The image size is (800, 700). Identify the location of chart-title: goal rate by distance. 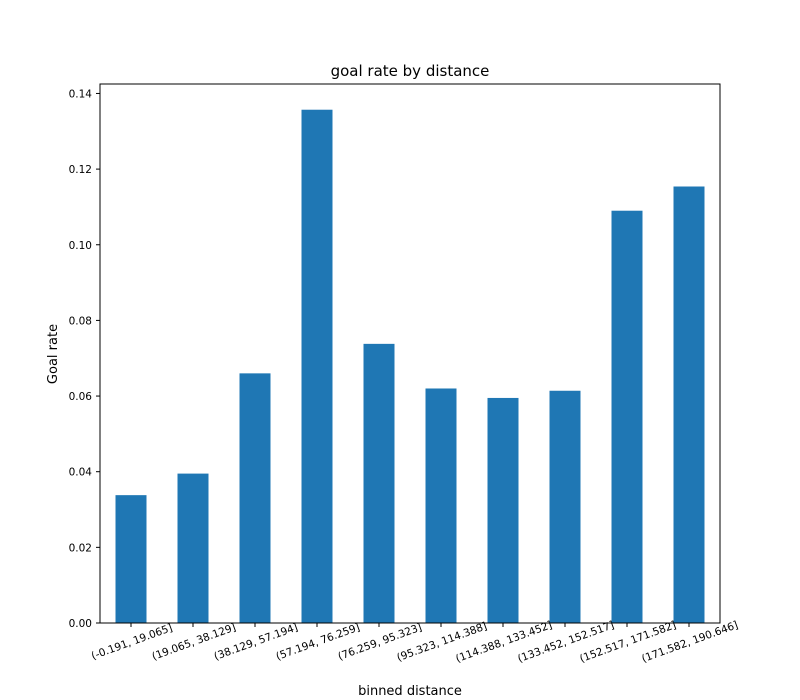
(410, 71).